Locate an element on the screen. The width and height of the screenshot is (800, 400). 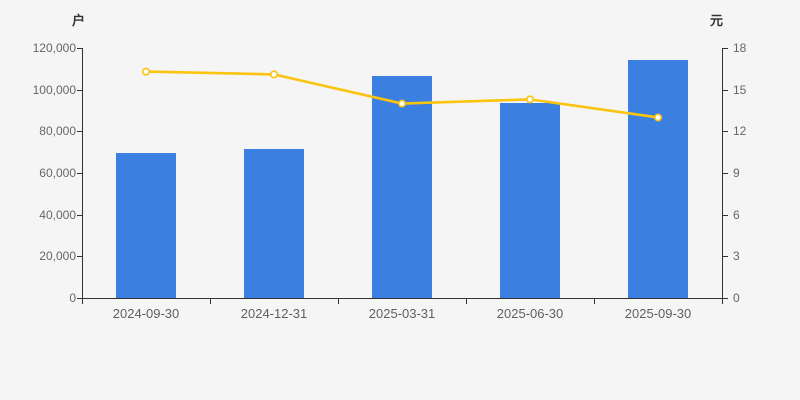
y-axis-right-tick-label: 3 is located at coordinates (736, 256).